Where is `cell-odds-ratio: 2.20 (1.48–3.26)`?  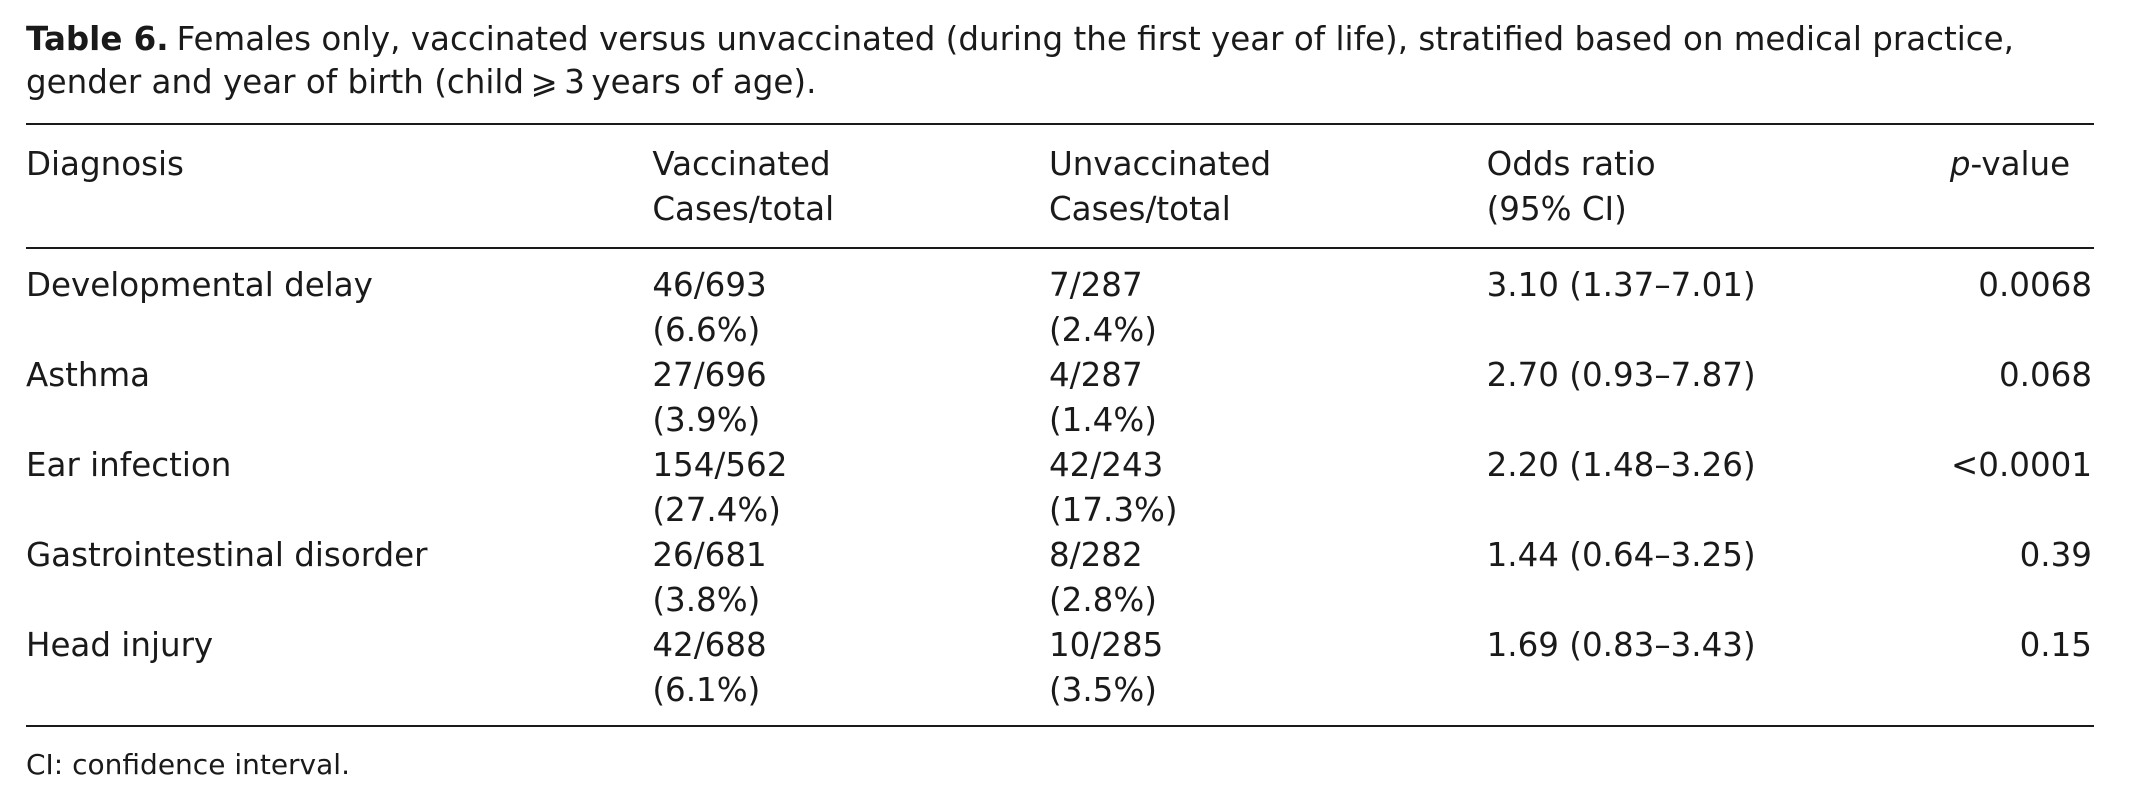
cell-odds-ratio: 2.20 (1.48–3.26) is located at coordinates (1621, 465).